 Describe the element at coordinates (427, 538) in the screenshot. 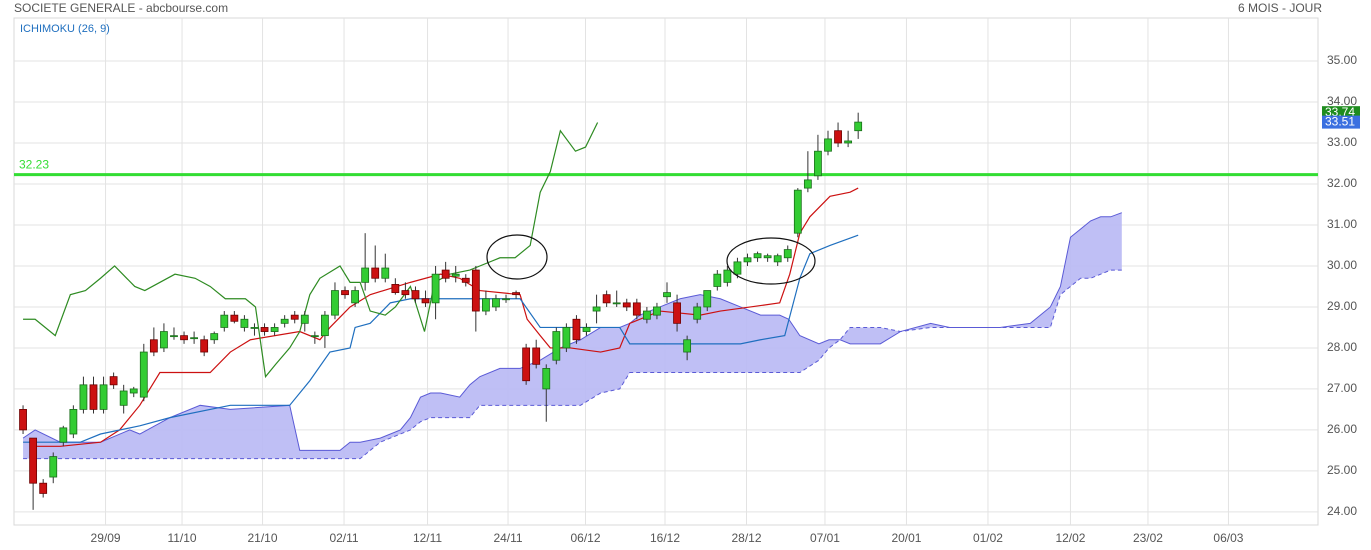

I see `x-tick-label: 12/11` at that location.